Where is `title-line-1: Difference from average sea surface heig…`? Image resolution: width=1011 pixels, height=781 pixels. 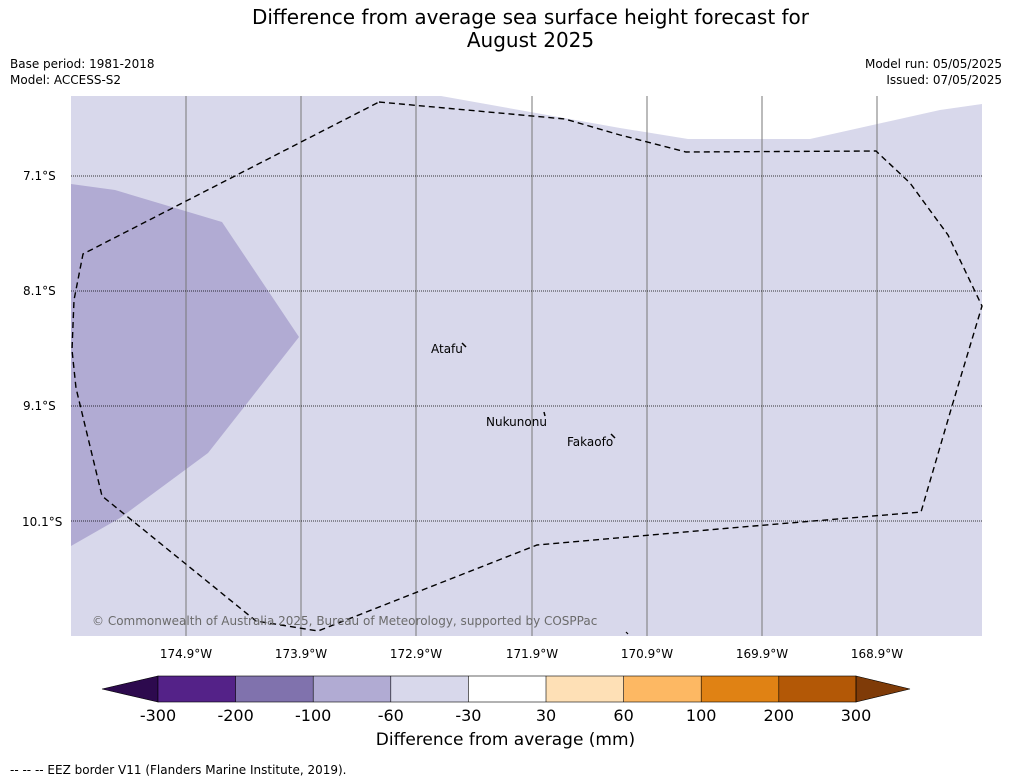
title-line-1: Difference from average sea surface heig… is located at coordinates (530, 17).